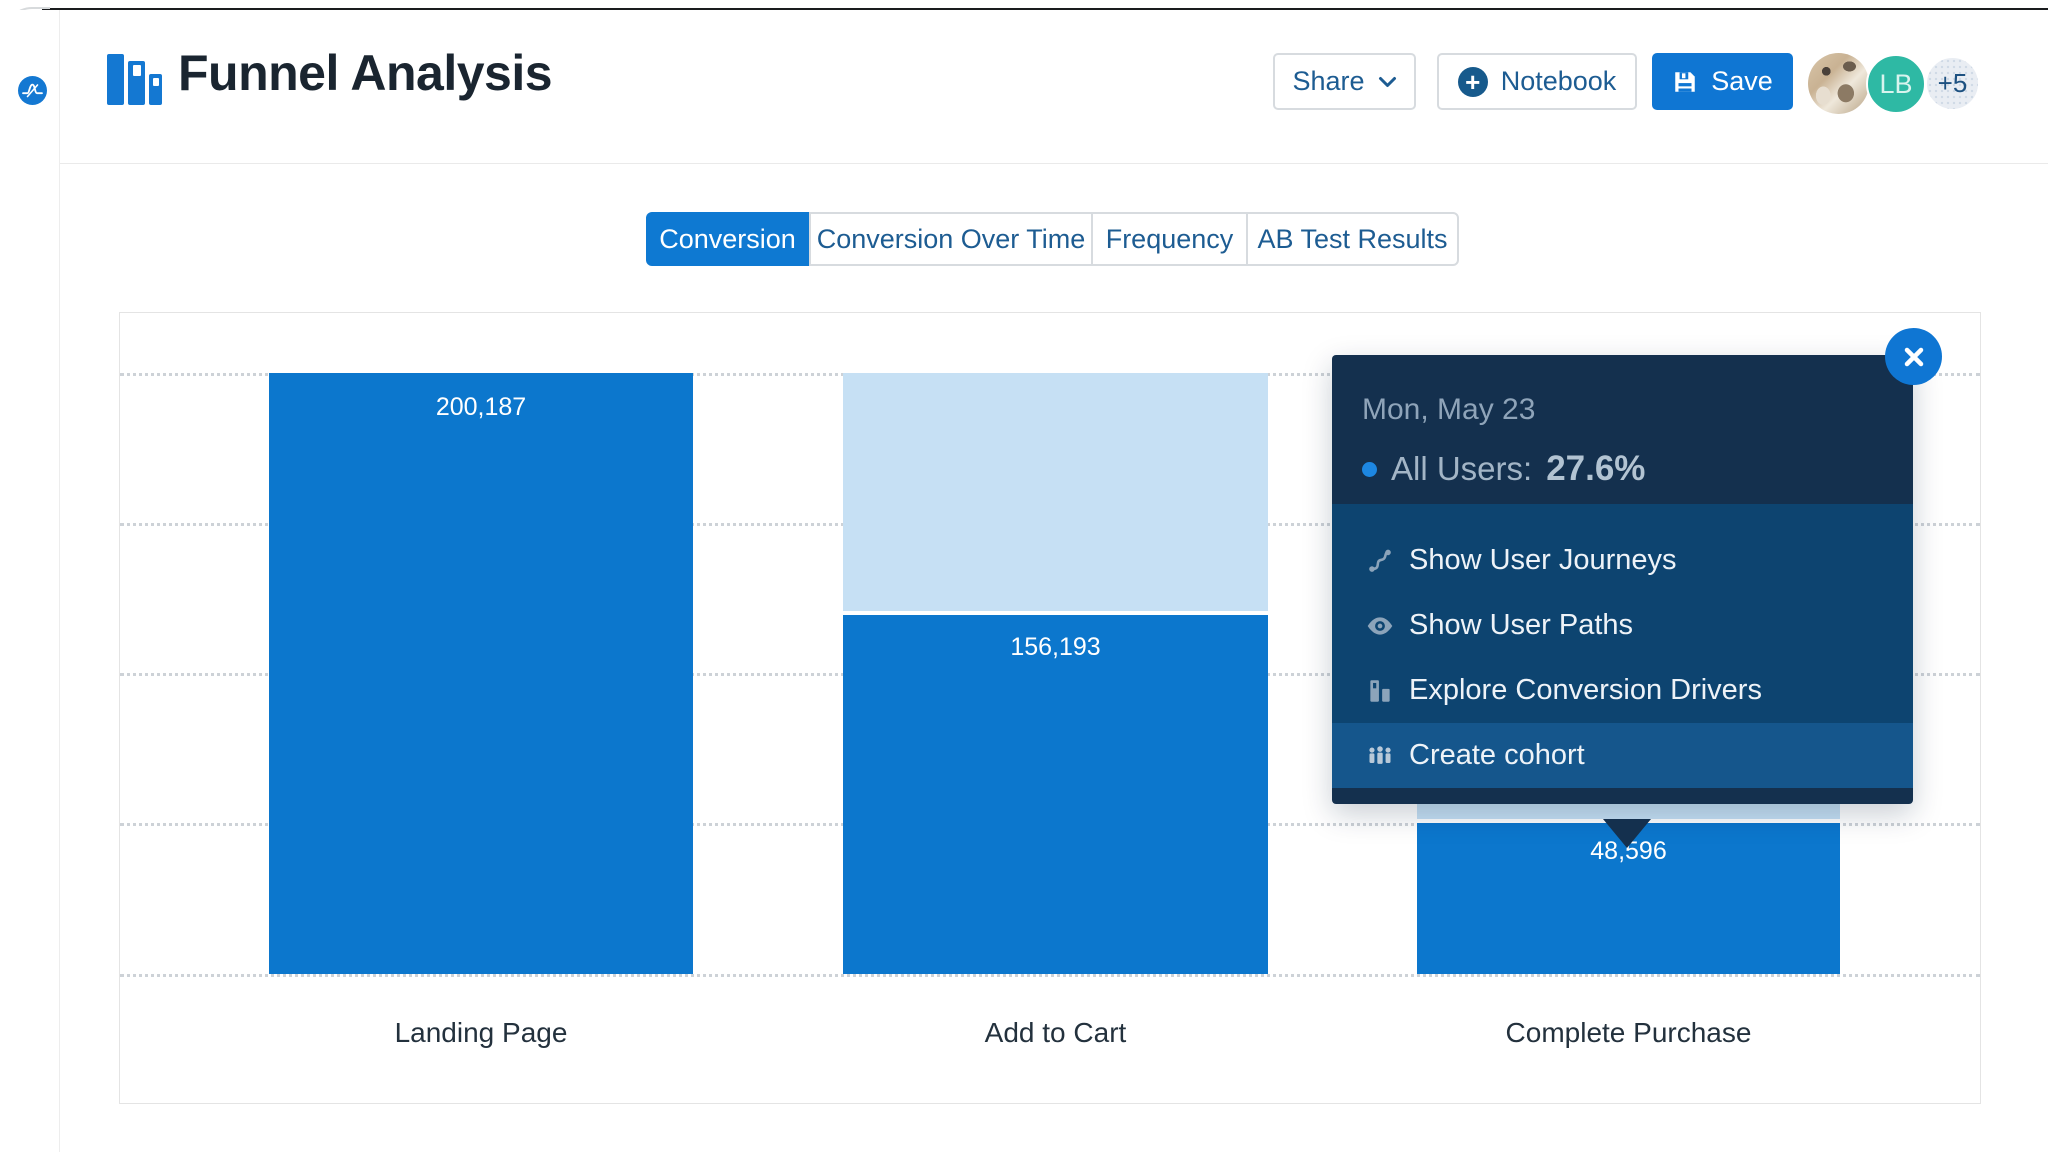 This screenshot has height=1152, width=2048. I want to click on page-title: Funnel Analysis, so click(365, 73).